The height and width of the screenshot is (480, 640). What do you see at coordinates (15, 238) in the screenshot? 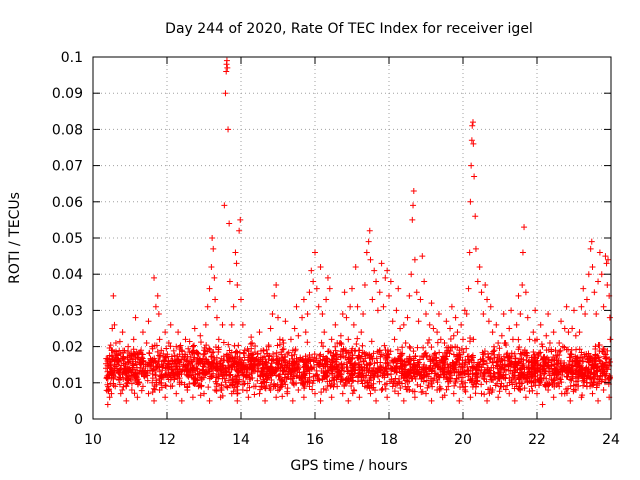
I see `y-axis-label: ROTI / TECUs` at bounding box center [15, 238].